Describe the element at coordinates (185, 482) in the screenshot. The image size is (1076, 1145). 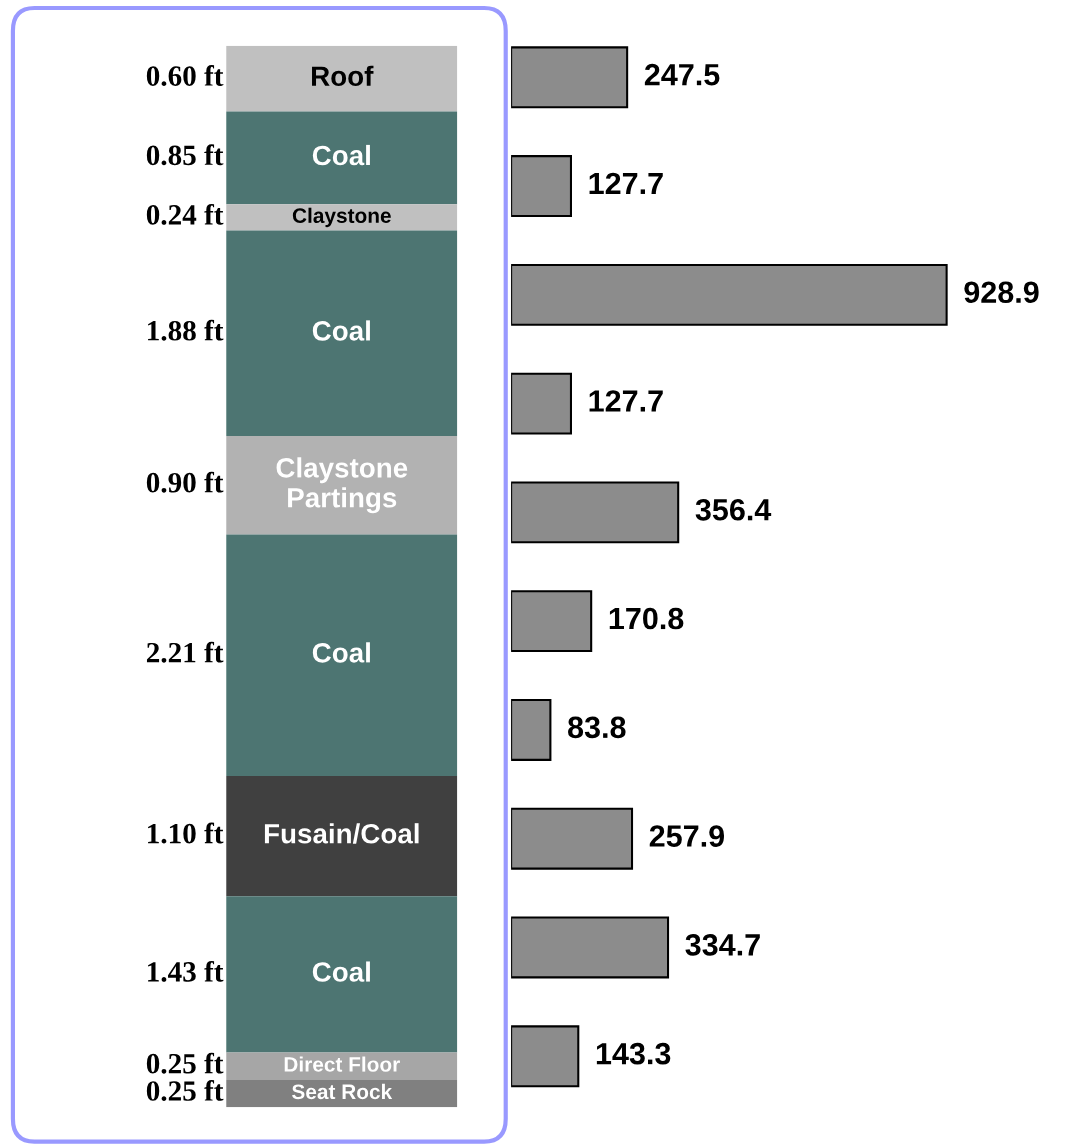
I see `data-label: 0.90 ft` at that location.